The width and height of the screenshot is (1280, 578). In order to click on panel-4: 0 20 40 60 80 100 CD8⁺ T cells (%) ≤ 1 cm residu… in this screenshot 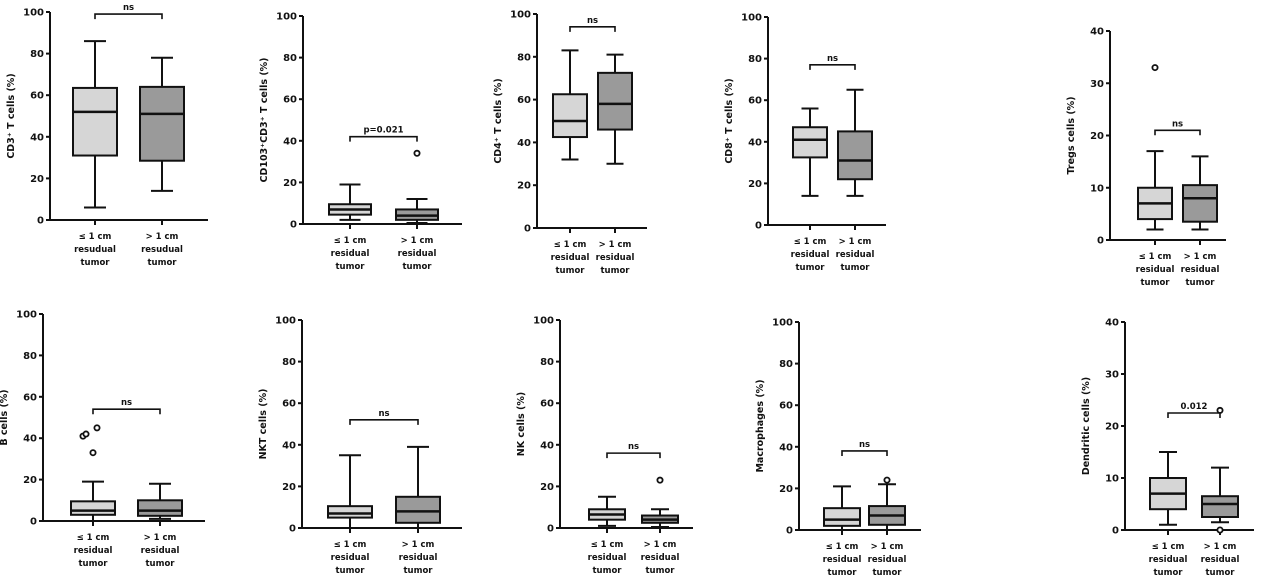, I will do `click(805, 143)`.